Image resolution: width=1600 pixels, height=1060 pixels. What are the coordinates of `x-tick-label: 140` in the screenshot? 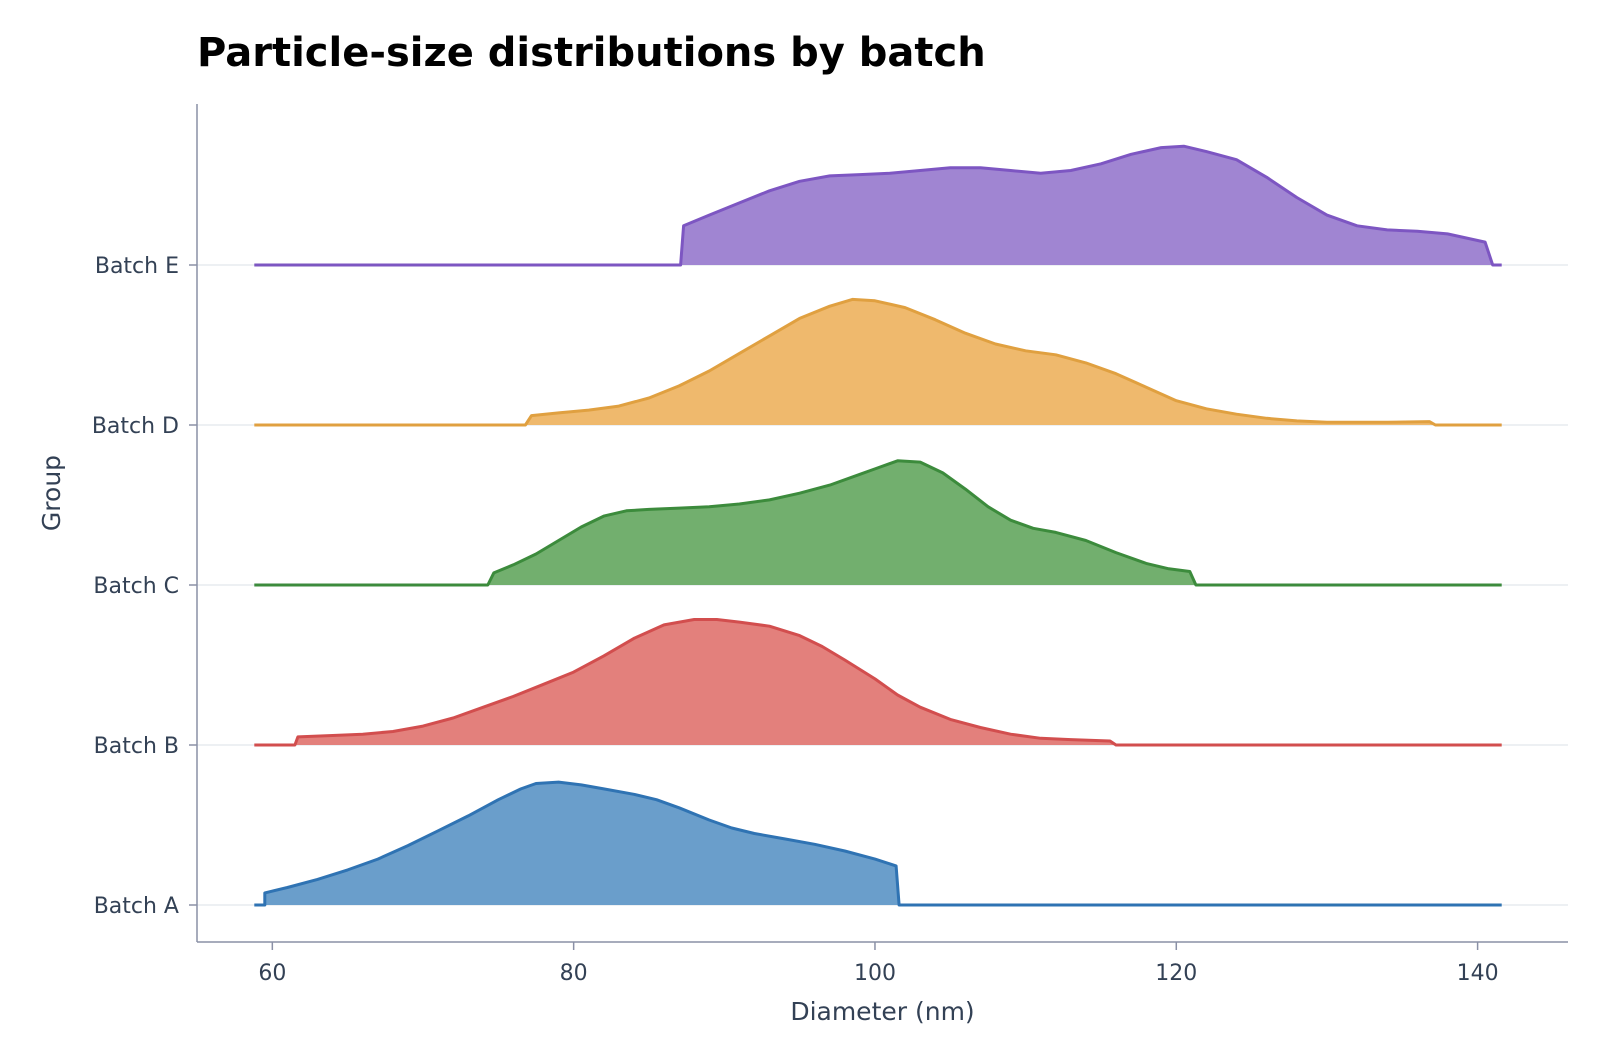 It's located at (1478, 973).